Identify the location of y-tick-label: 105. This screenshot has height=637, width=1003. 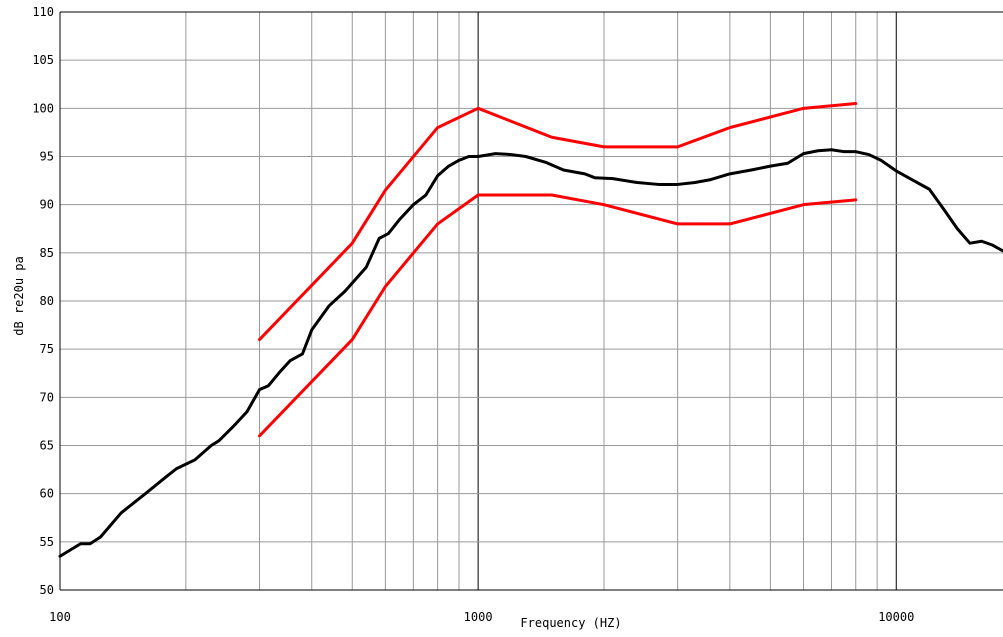
(43, 60).